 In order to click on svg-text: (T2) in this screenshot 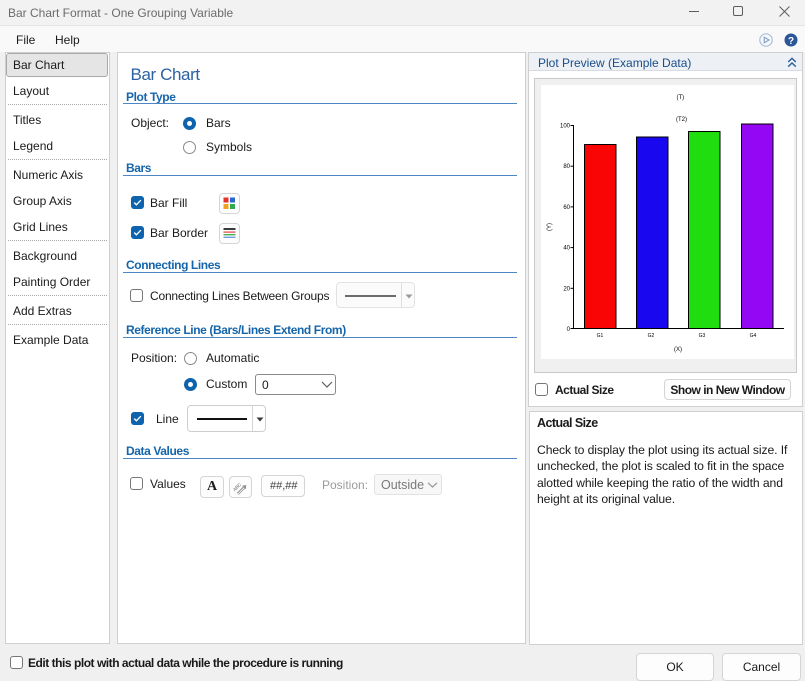, I will do `click(681, 120)`.